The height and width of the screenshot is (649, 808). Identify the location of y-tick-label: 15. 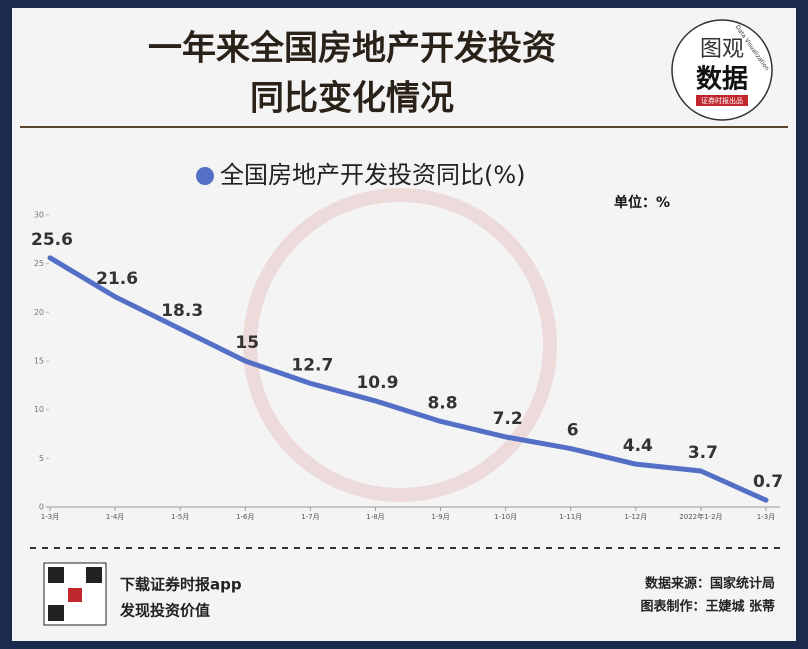
(39, 361).